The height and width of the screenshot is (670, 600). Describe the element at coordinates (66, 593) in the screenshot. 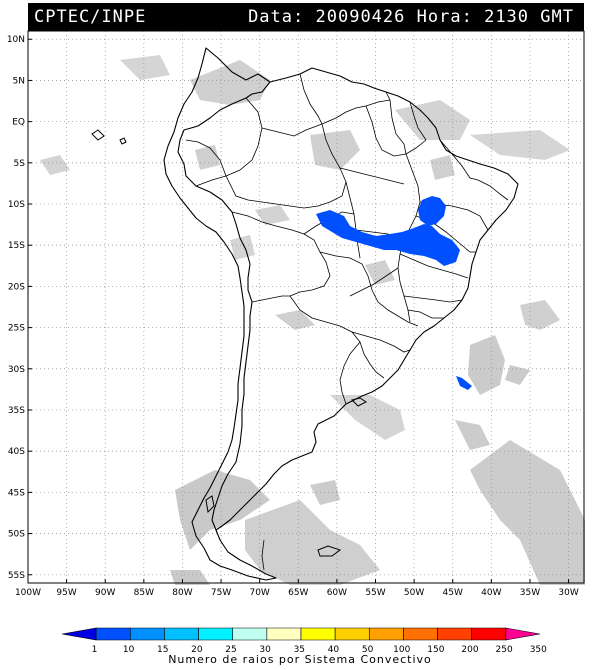

I see `lon-label: 95W` at that location.